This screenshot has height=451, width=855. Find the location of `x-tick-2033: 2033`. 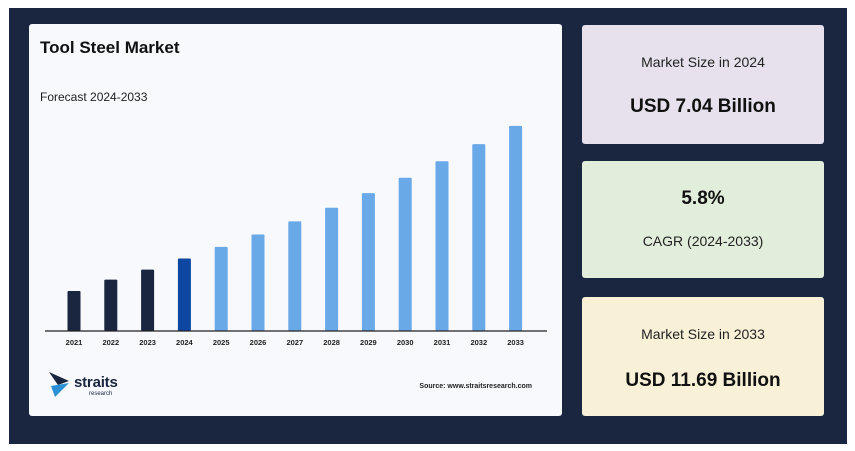

x-tick-2033: 2033 is located at coordinates (515, 342).